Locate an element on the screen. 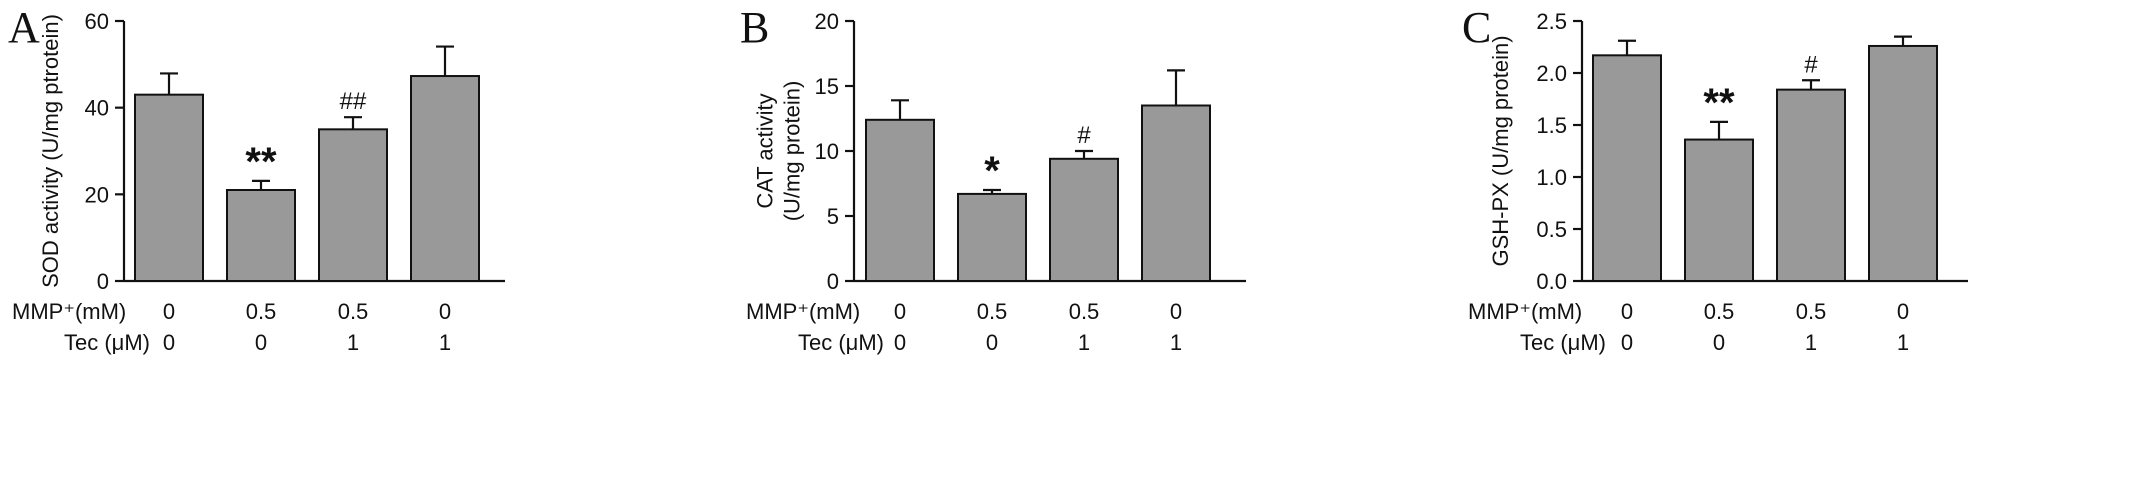 Image resolution: width=2150 pixels, height=482 pixels. panel-b-tec-value-0: 0 is located at coordinates (900, 342).